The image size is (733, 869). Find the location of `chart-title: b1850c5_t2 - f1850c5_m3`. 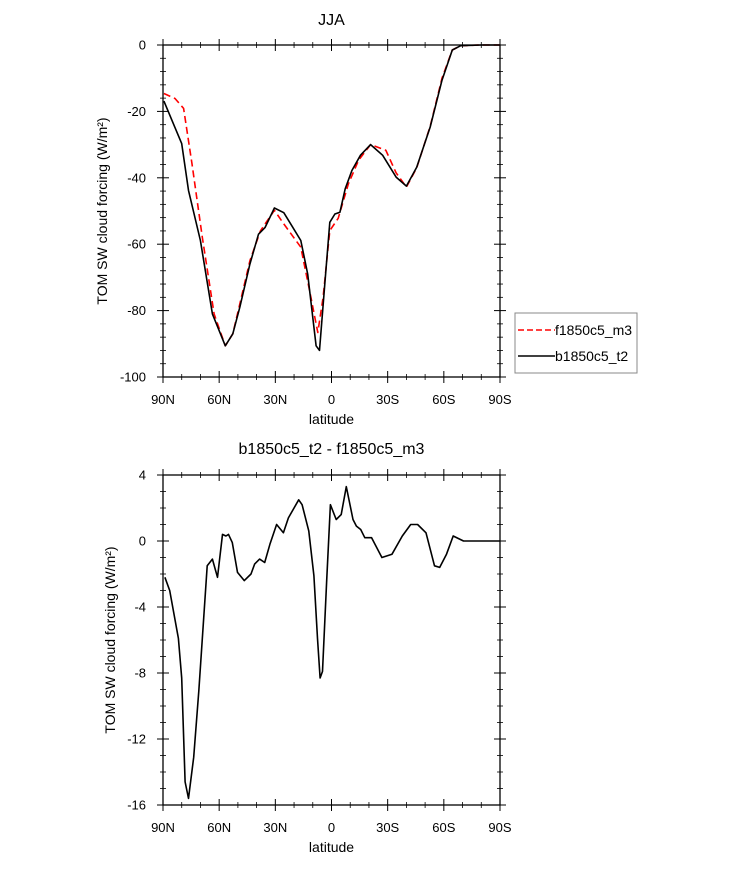

chart-title: b1850c5_t2 - f1850c5_m3 is located at coordinates (332, 449).